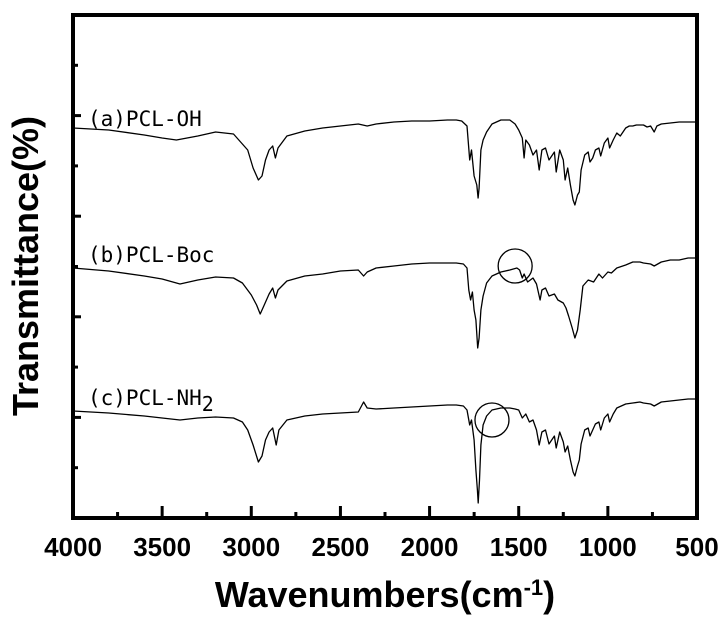  I want to click on annotation-circles, so click(503, 343).